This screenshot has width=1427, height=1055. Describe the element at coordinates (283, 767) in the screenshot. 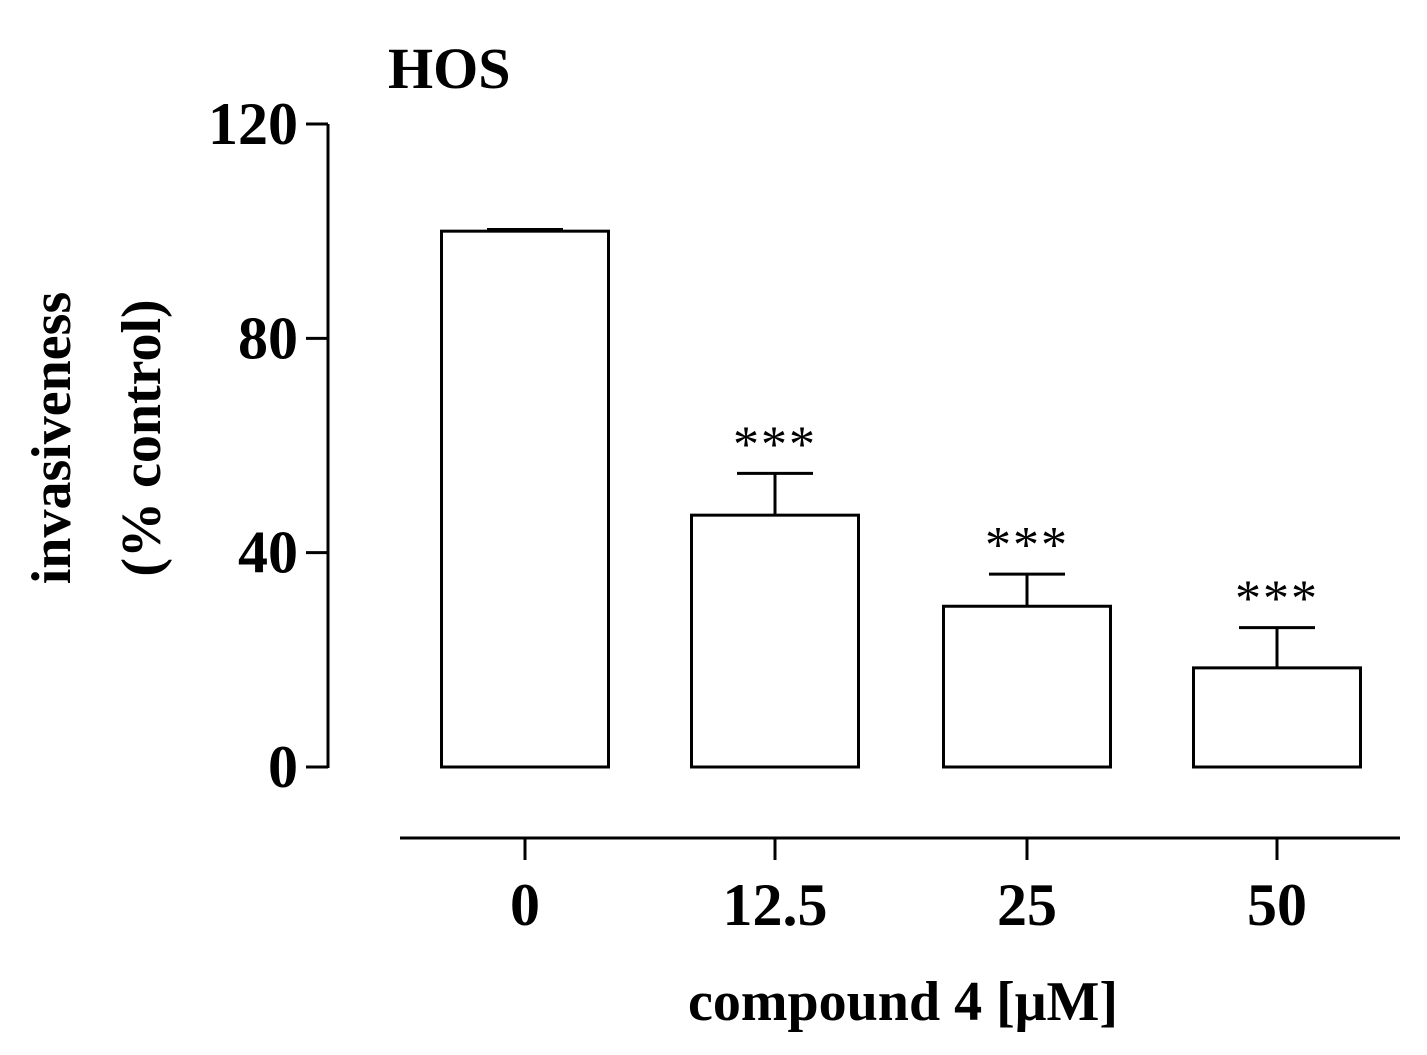

I see `y-tick-label: 0` at that location.